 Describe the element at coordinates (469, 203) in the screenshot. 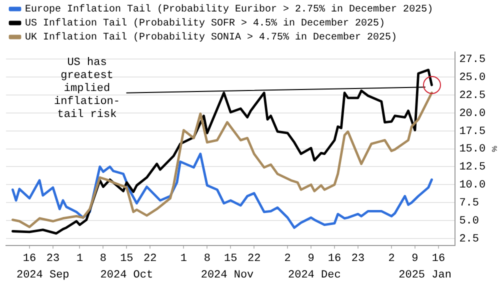

I see `y-tick-label: 7.5` at that location.